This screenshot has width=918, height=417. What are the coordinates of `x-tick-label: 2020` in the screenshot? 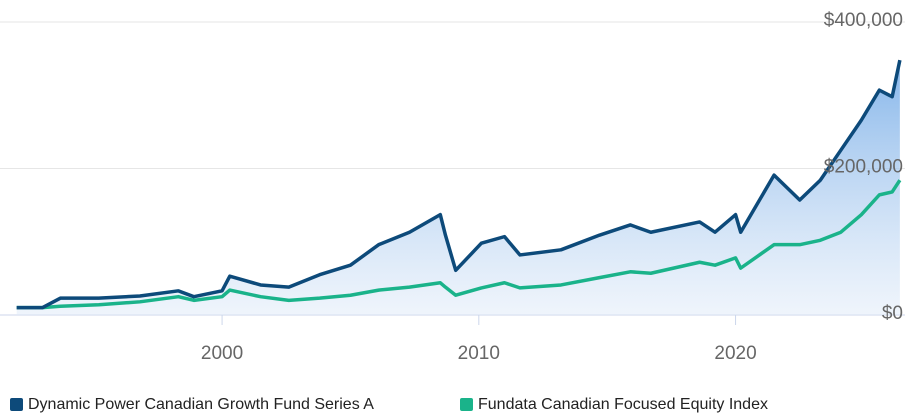 It's located at (735, 353).